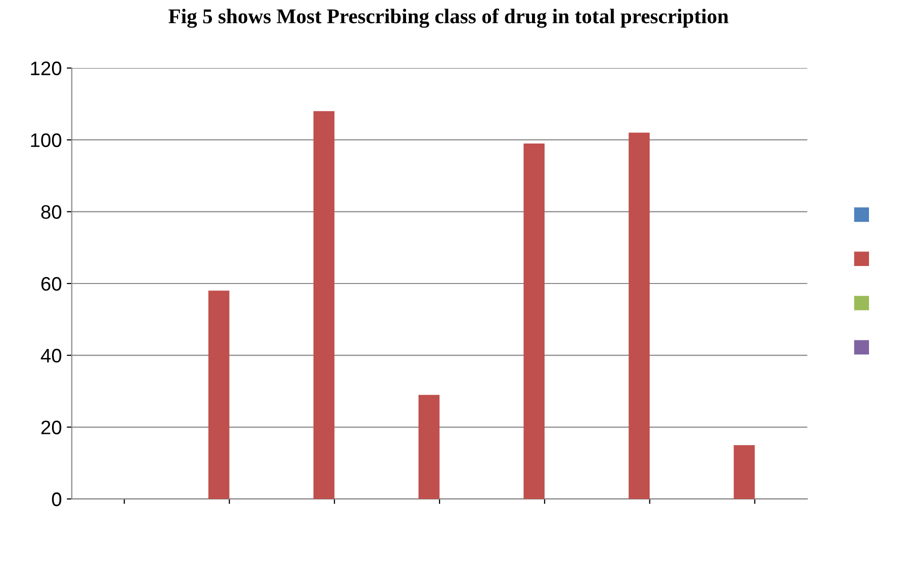  What do you see at coordinates (57, 499) in the screenshot?
I see `y-tick-label: 0` at bounding box center [57, 499].